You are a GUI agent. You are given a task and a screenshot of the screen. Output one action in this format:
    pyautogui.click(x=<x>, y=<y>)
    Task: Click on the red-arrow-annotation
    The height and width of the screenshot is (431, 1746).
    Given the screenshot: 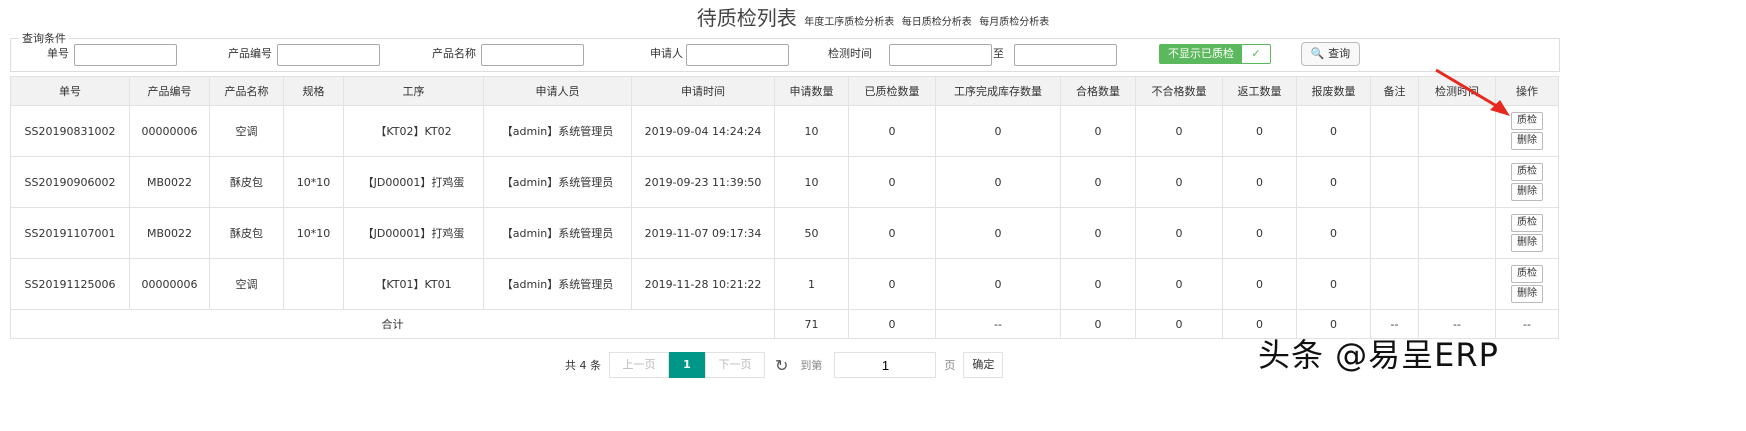 What is the action you would take?
    pyautogui.click(x=1472, y=92)
    